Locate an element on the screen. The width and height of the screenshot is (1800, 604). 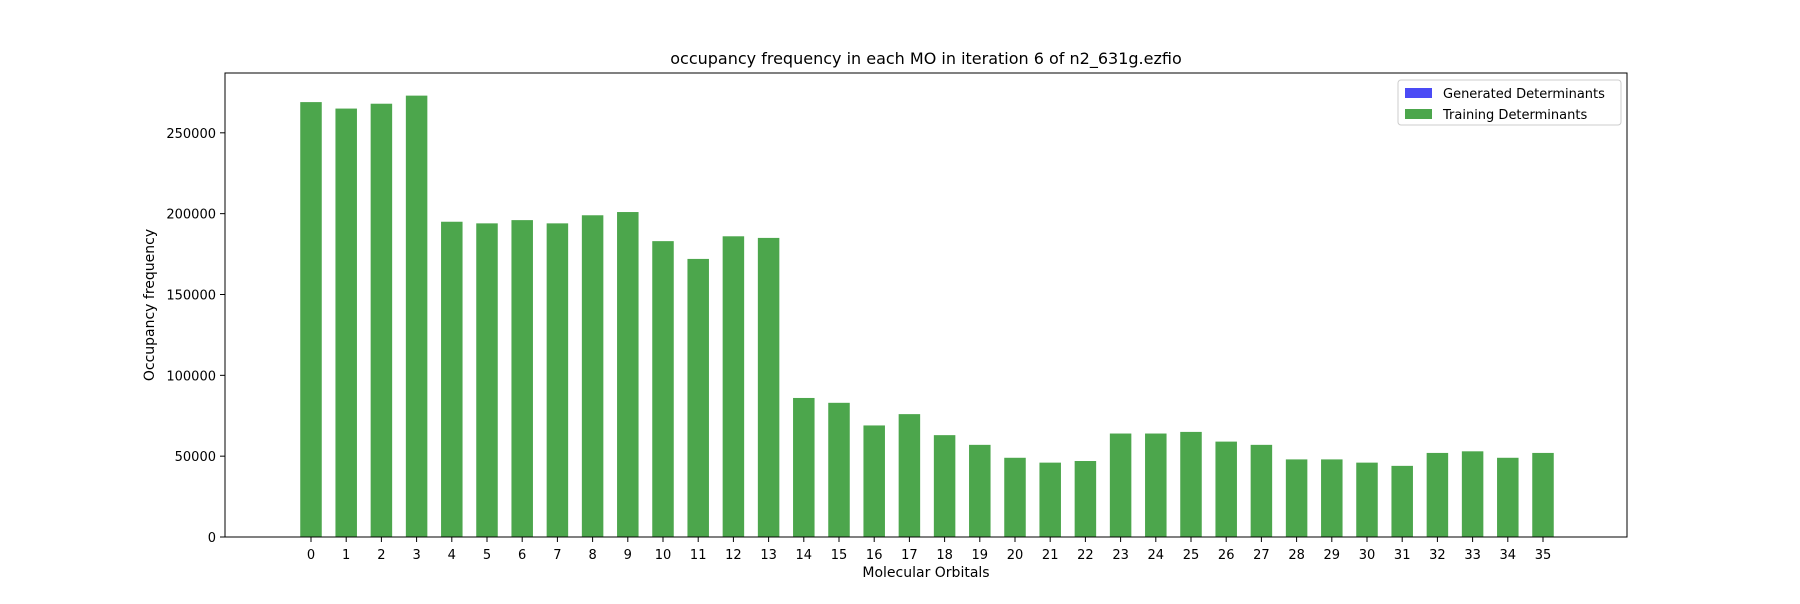
x-tick-label: 14 is located at coordinates (804, 555).